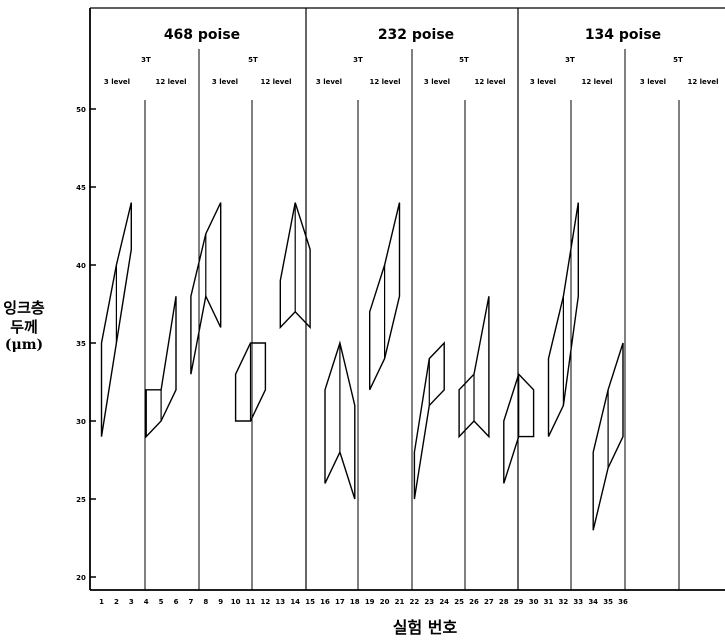 The image size is (725, 643). Describe the element at coordinates (24, 327) in the screenshot. I see `y-axis-label-line-2: 두께` at that location.